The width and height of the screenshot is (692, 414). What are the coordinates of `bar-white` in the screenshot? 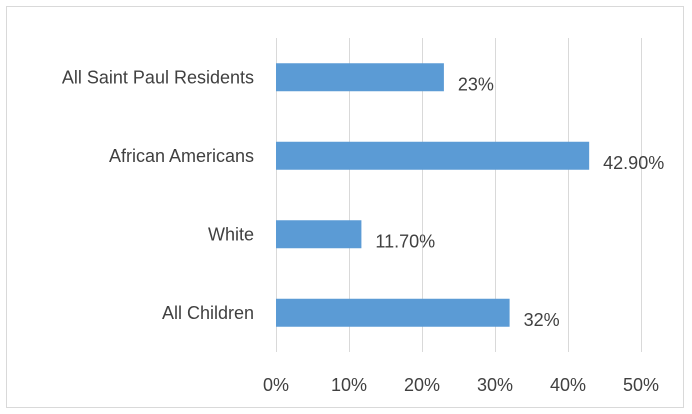 It's located at (319, 234).